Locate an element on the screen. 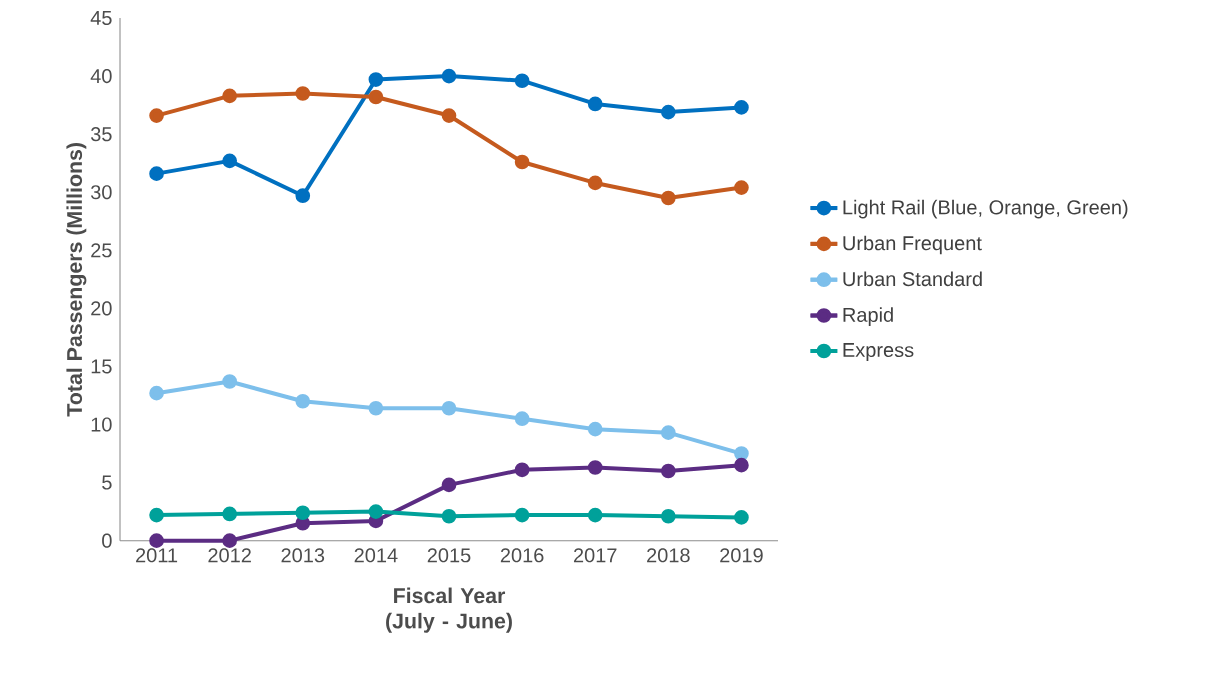 This screenshot has height=679, width=1228. x-tick-label: 2011 is located at coordinates (157, 555).